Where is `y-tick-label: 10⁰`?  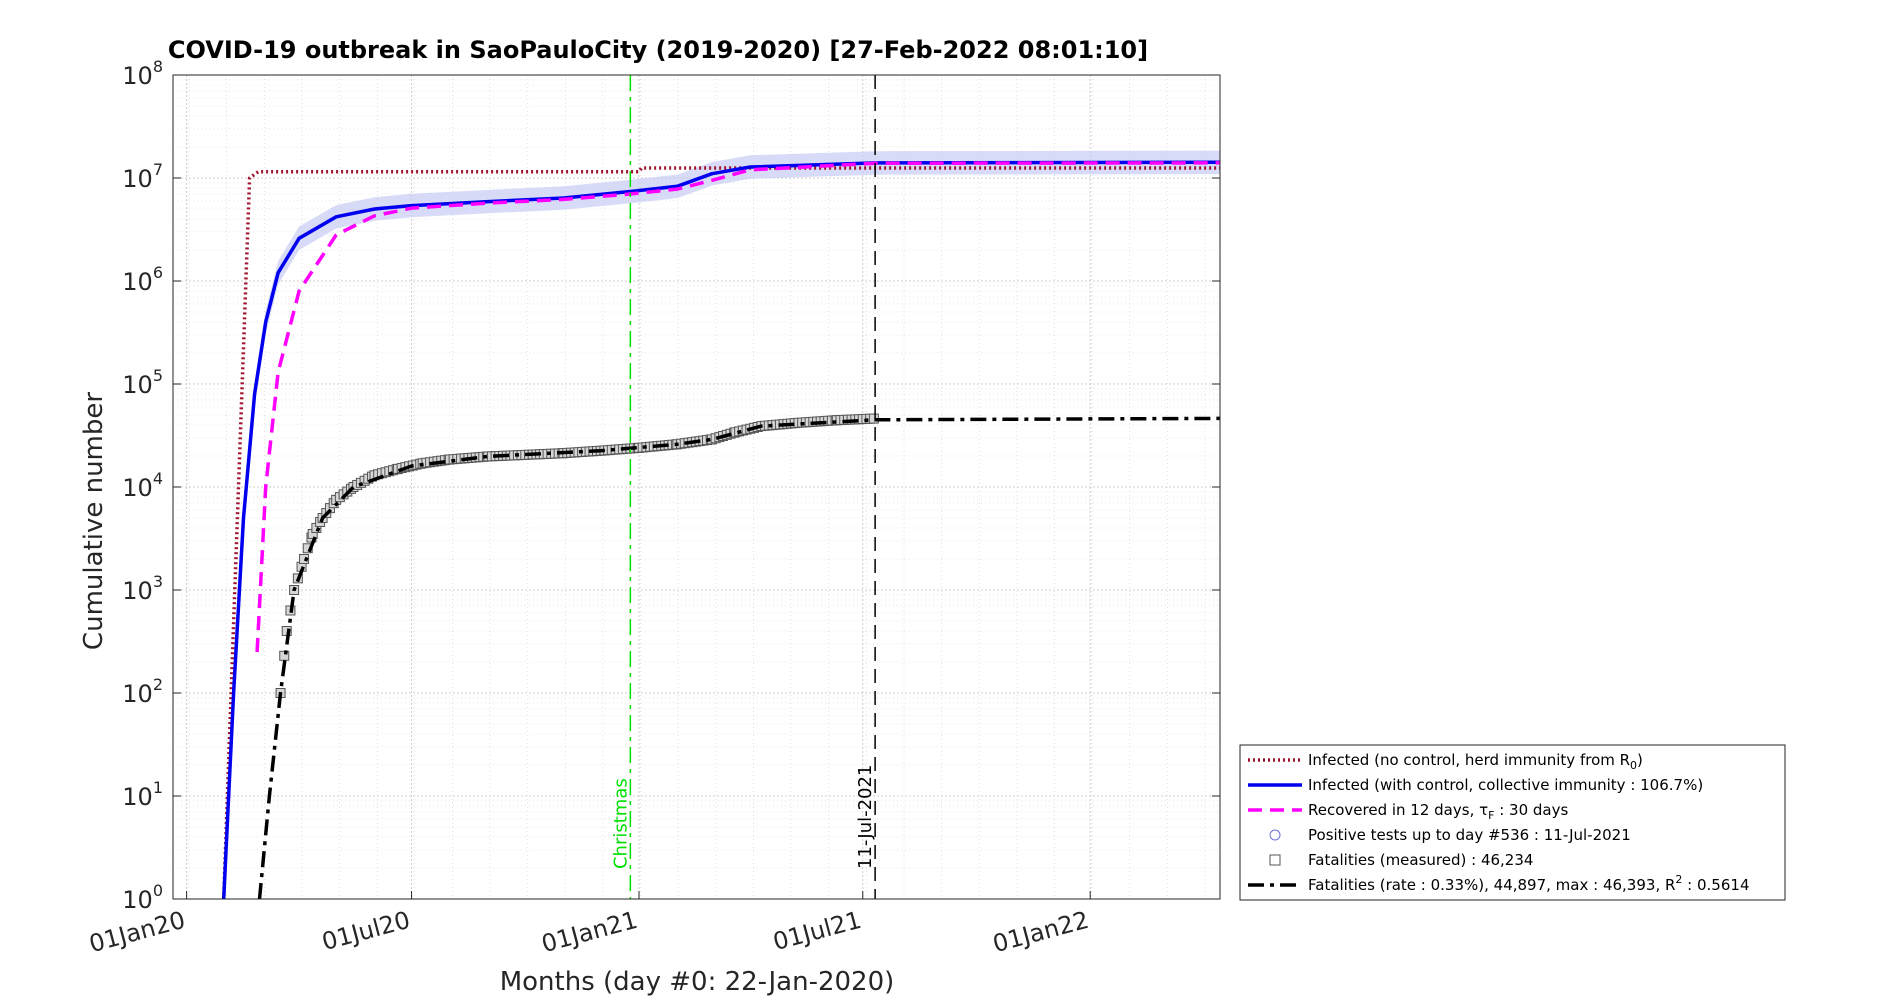 y-tick-label: 10⁰ is located at coordinates (142, 897).